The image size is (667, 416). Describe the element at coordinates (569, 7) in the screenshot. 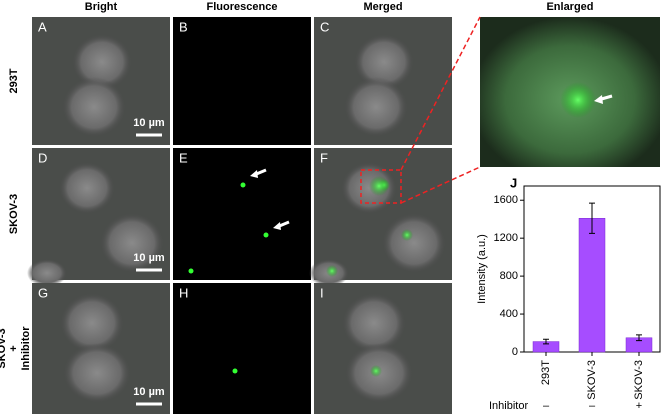

I see `column-header: Enlarged` at that location.